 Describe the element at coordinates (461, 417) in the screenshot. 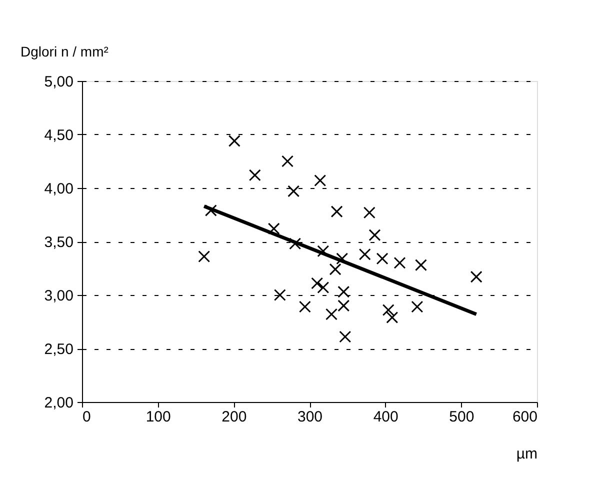

I see `x-tick-label: 500` at that location.